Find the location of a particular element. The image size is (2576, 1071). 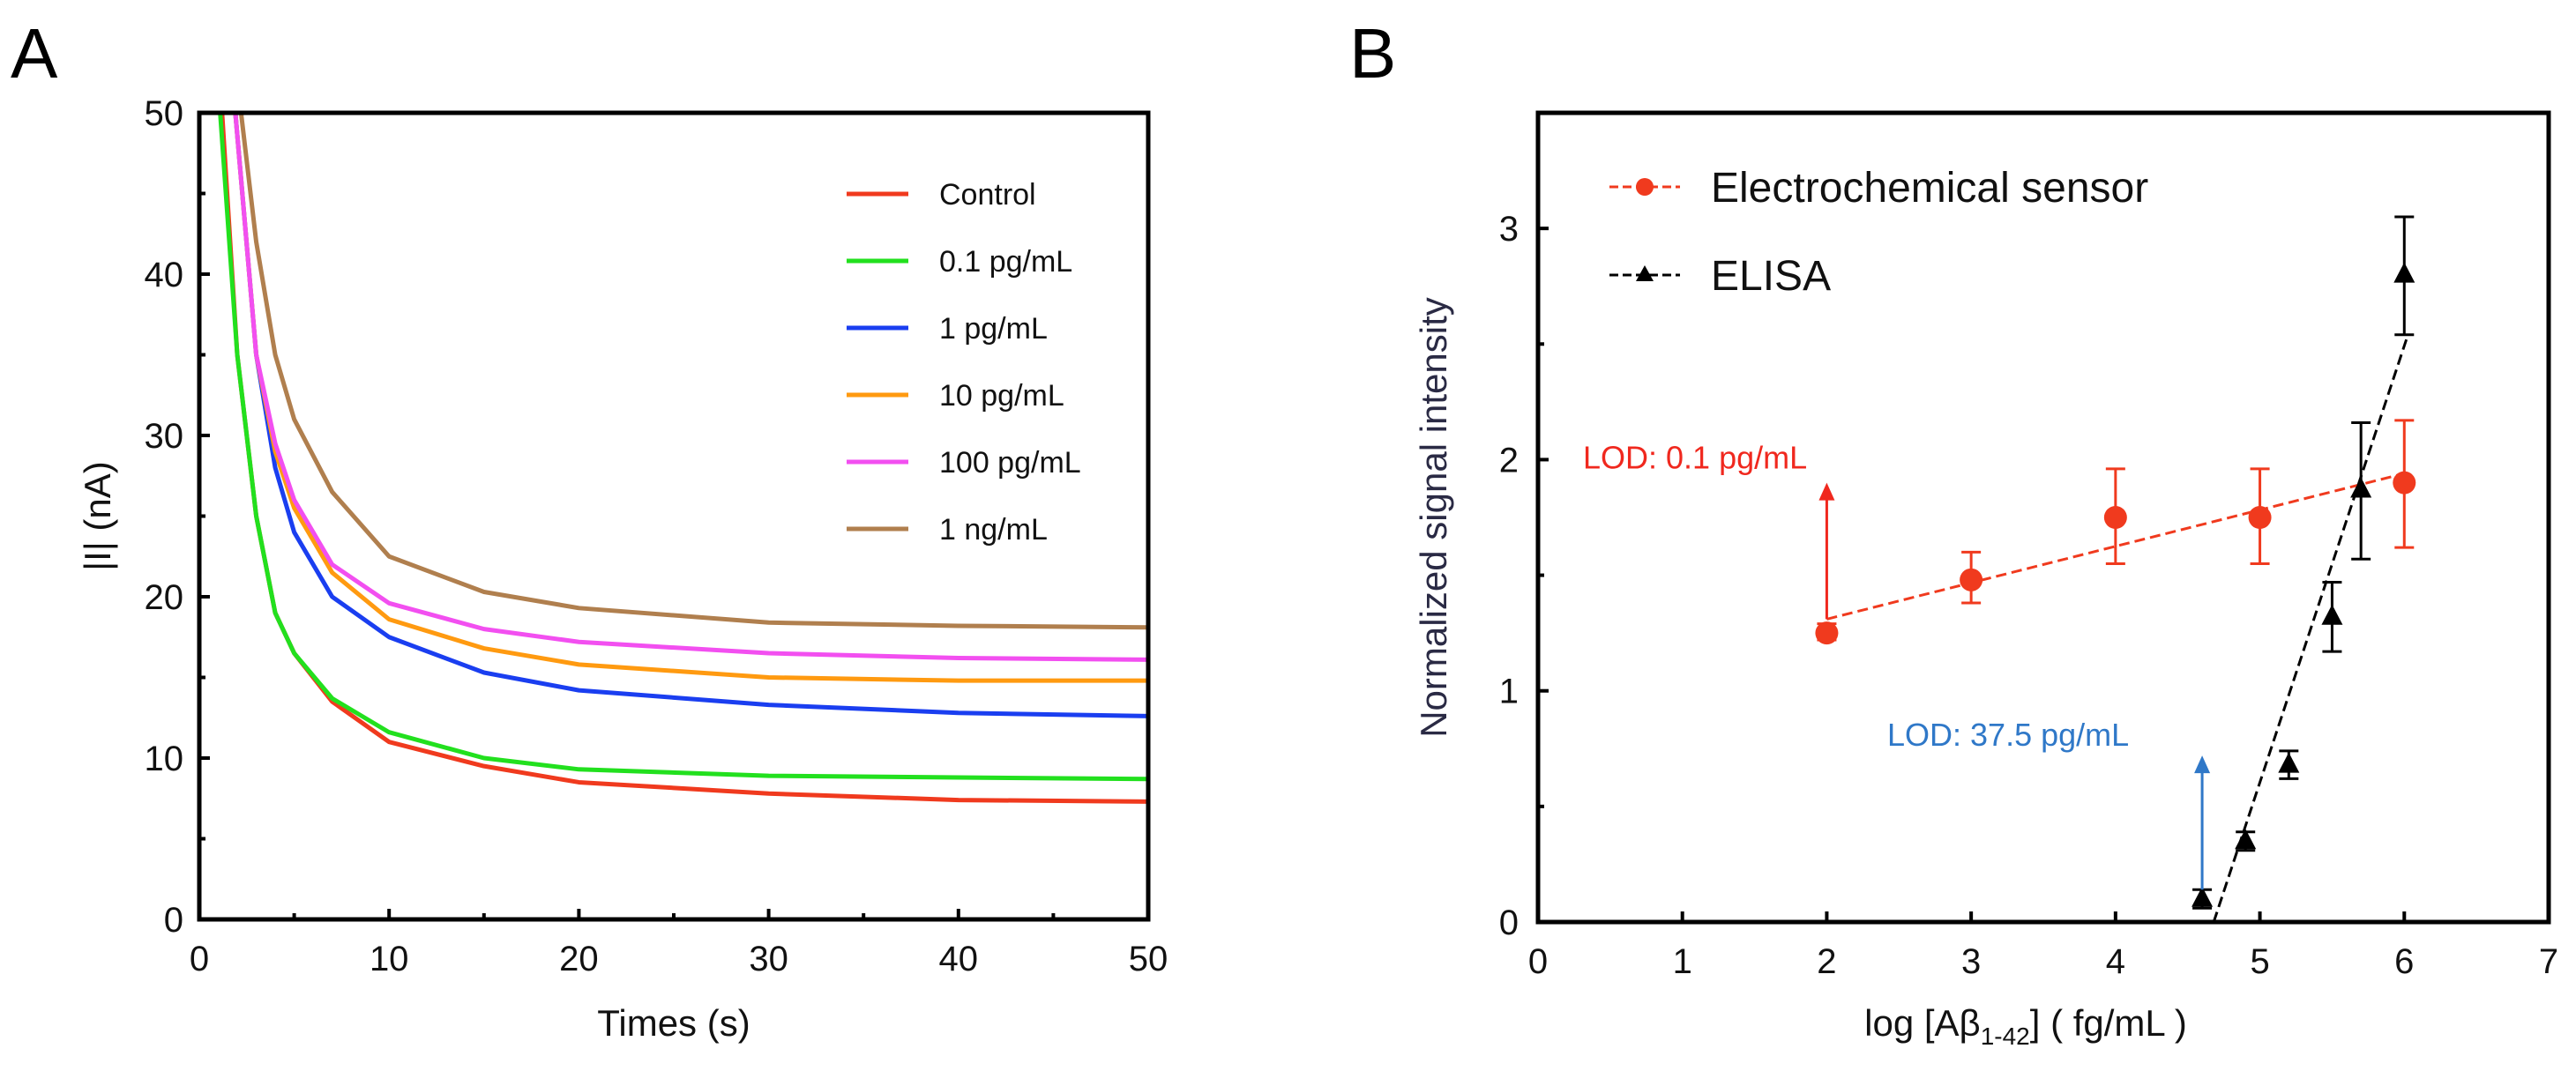

y-tick-label: 30 is located at coordinates (164, 436).